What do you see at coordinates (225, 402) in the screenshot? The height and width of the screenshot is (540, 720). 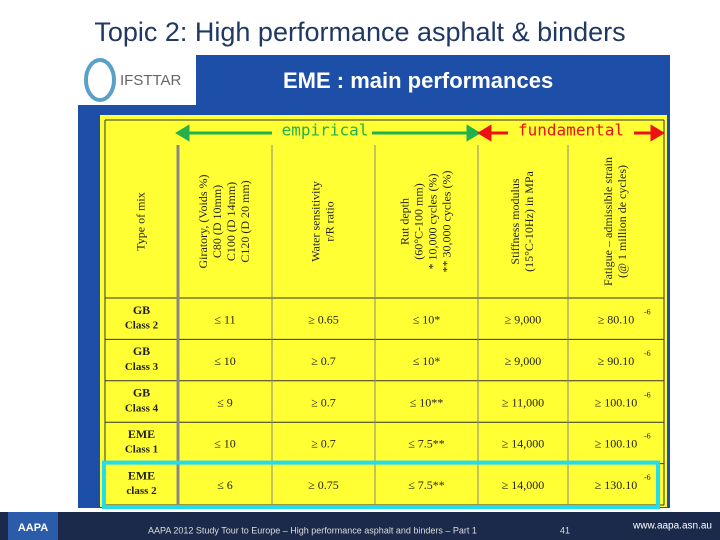 I see `table-cell: ≤ 9` at bounding box center [225, 402].